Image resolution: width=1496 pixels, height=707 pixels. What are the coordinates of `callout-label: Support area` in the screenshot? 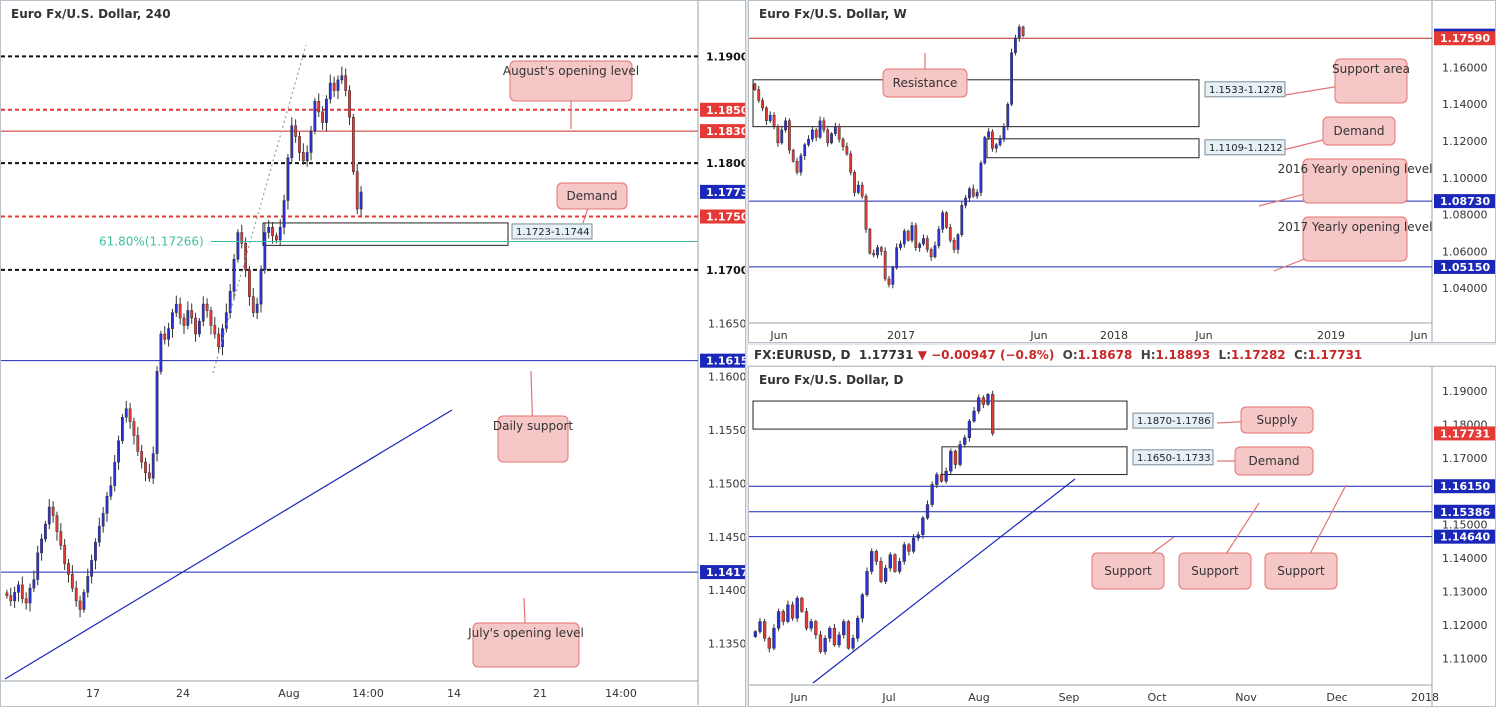 It's located at (1371, 69).